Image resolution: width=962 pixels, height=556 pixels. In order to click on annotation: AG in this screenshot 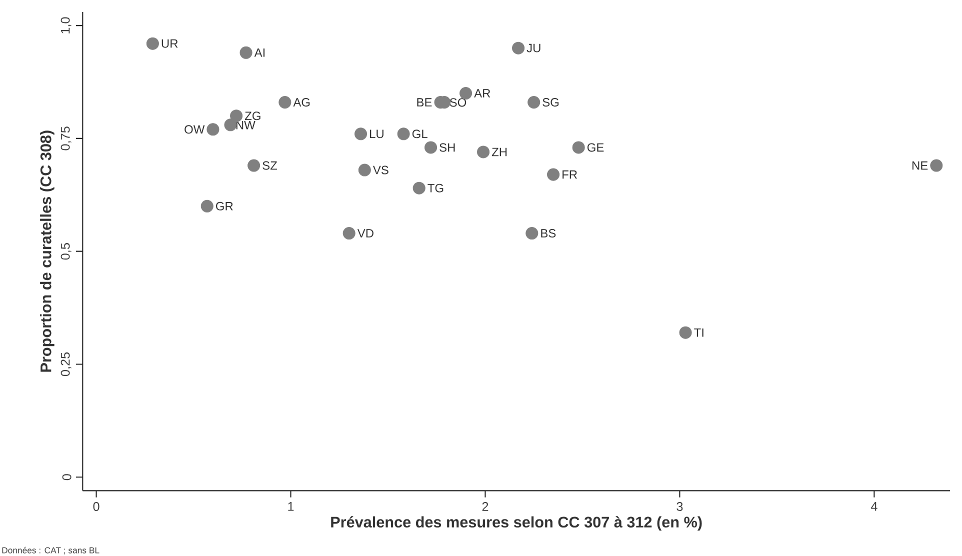, I will do `click(301, 102)`.